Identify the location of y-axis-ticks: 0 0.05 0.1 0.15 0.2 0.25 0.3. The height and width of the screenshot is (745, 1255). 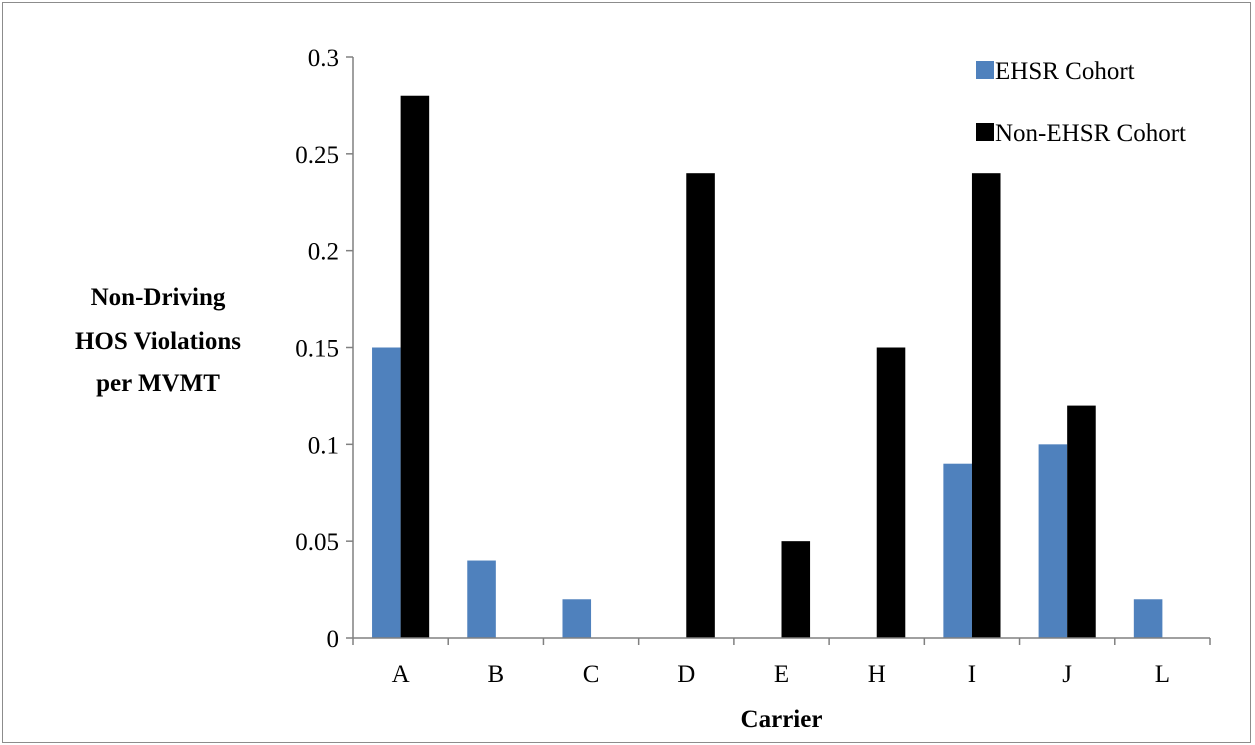
(324, 349).